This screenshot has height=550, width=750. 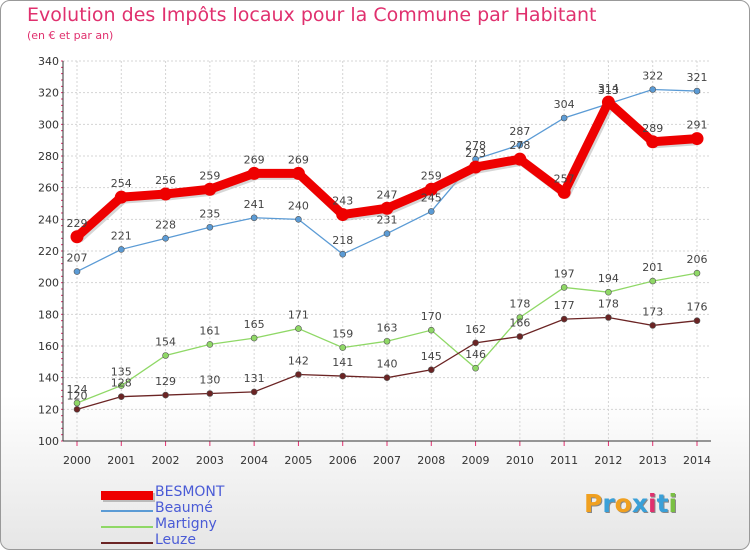 What do you see at coordinates (254, 204) in the screenshot?
I see `data-label-beaum-: 241` at bounding box center [254, 204].